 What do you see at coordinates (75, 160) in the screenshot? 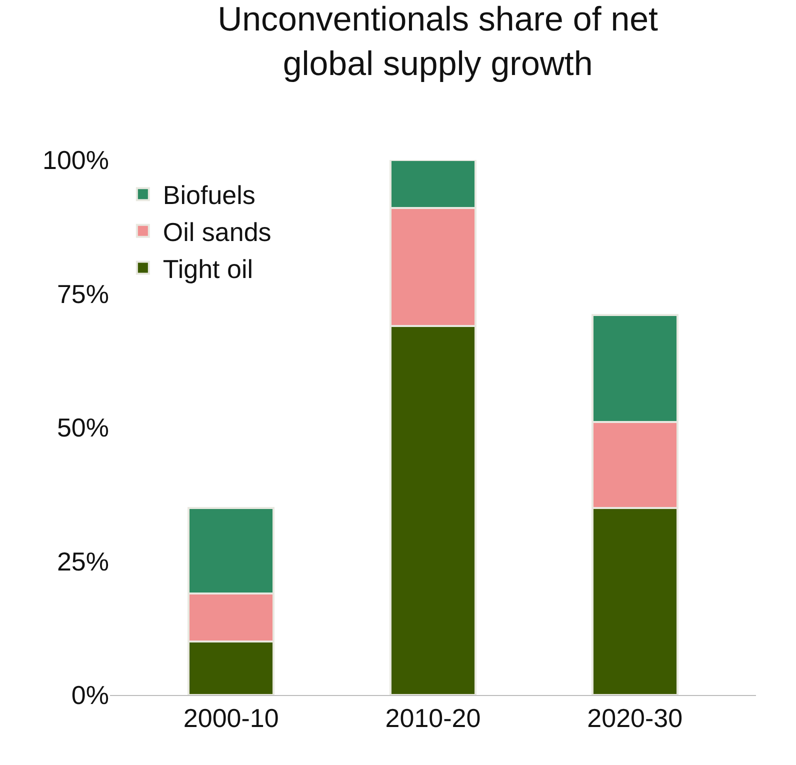
I see `y-tick-label: 100%` at bounding box center [75, 160].